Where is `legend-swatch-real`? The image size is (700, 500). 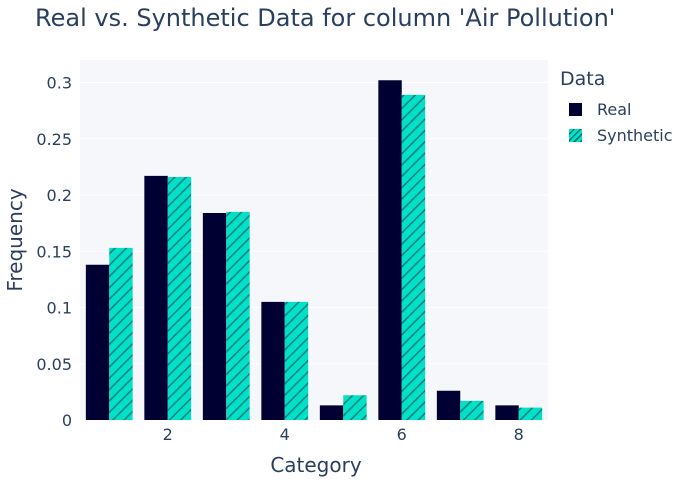
legend-swatch-real is located at coordinates (575, 109).